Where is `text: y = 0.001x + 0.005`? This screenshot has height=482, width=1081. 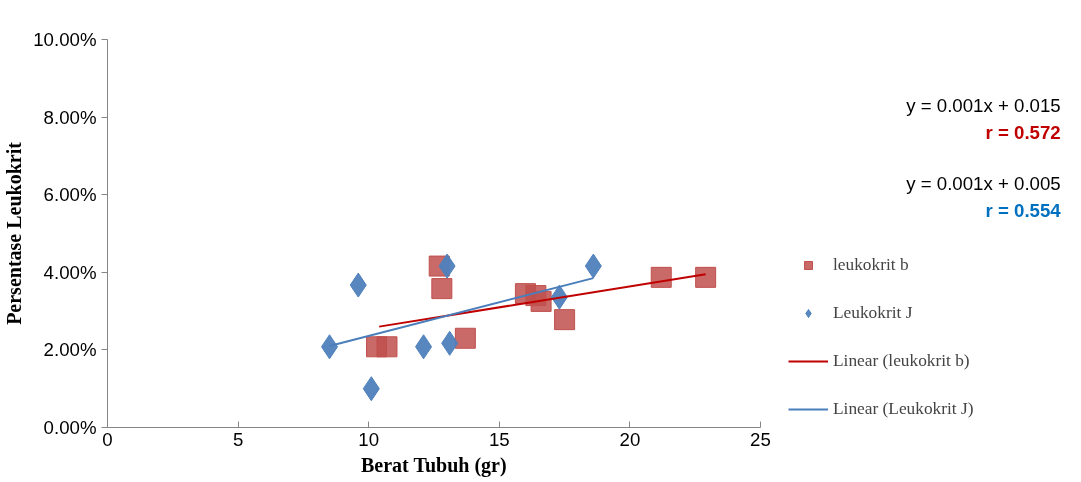
text: y = 0.001x + 0.005 is located at coordinates (983, 183).